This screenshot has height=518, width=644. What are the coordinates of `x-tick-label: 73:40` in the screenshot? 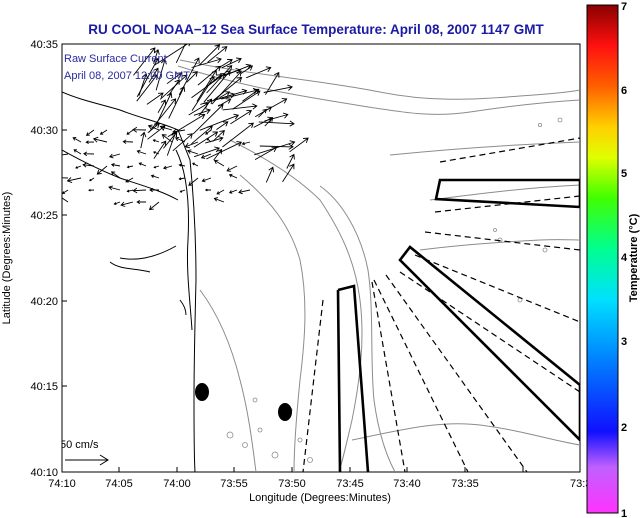 It's located at (407, 484).